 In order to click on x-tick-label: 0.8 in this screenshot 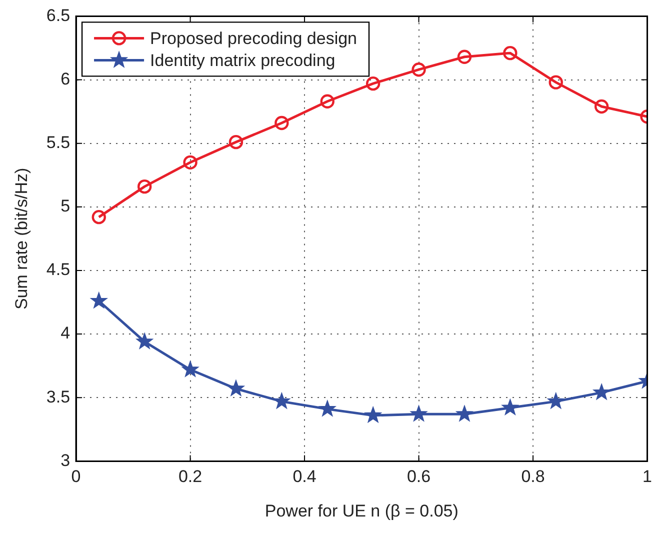, I will do `click(533, 476)`.